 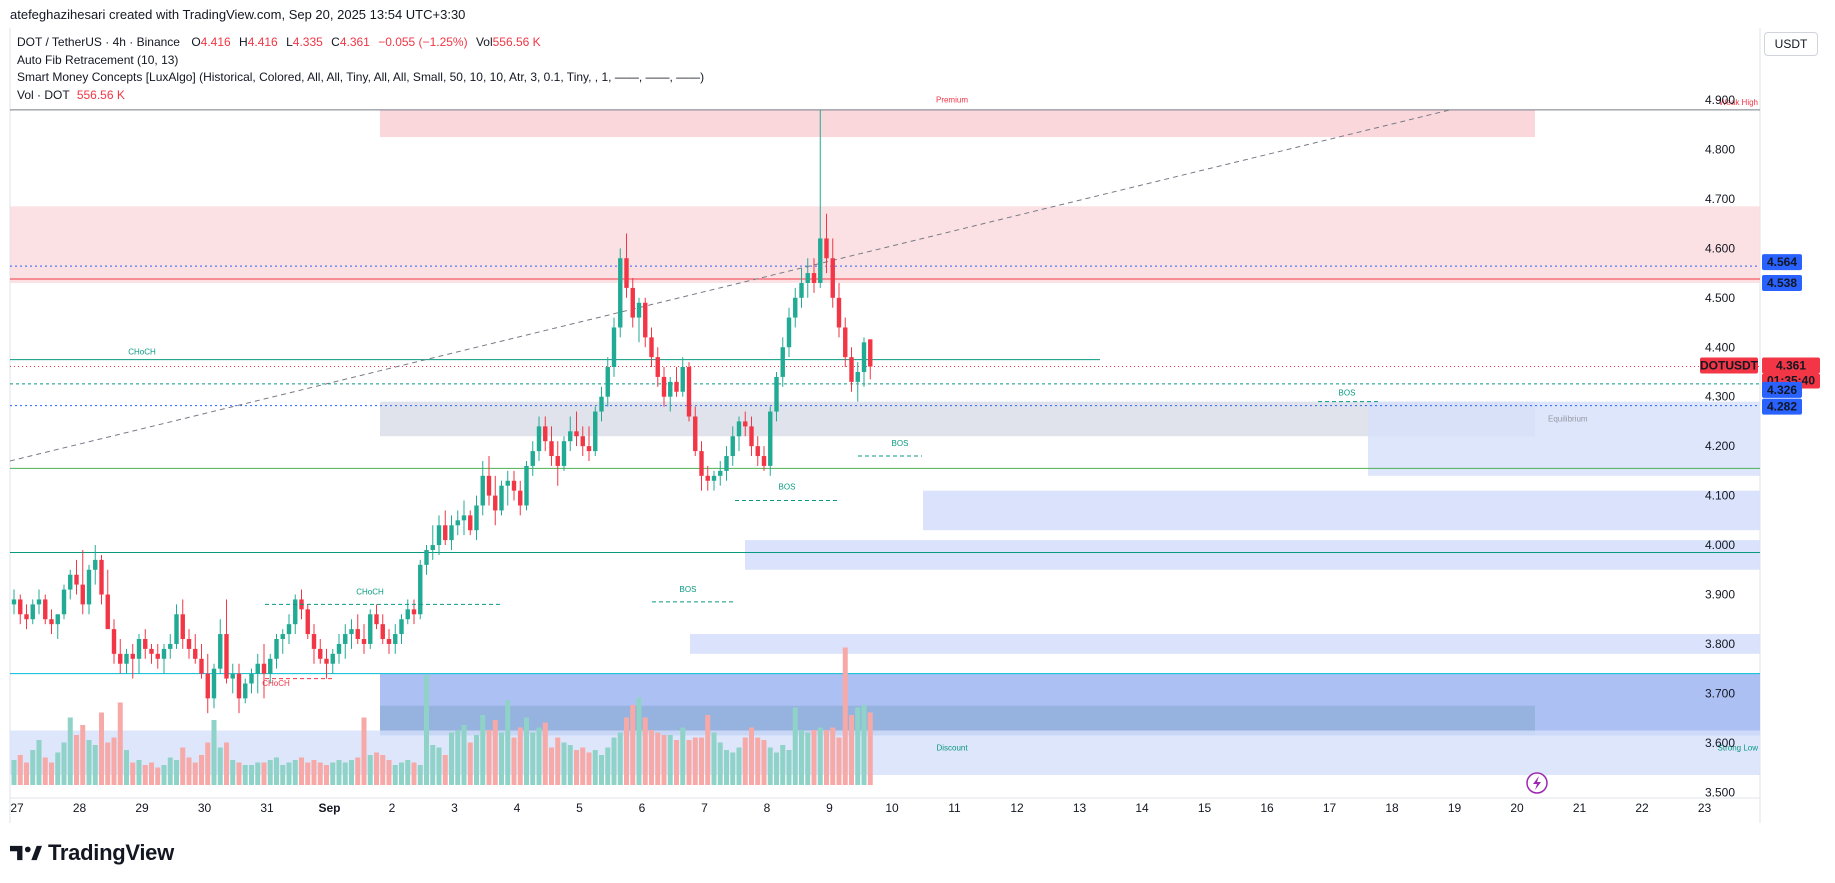 I want to click on y-tick-label: 4.500, so click(x=1720, y=298).